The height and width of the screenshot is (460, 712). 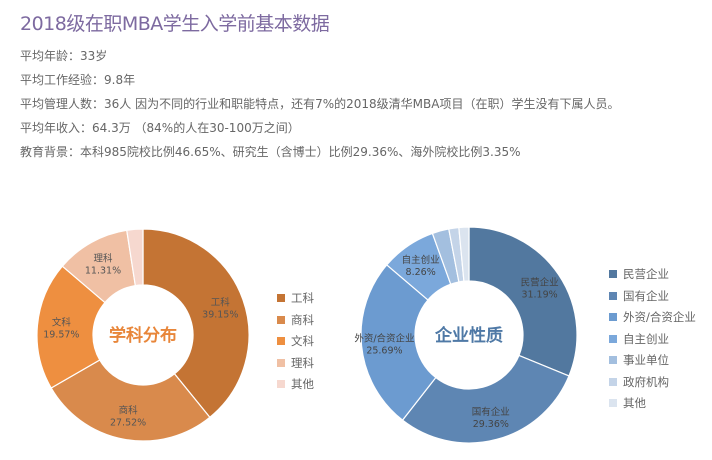 I want to click on legend-item: 政府机构, so click(x=639, y=382).